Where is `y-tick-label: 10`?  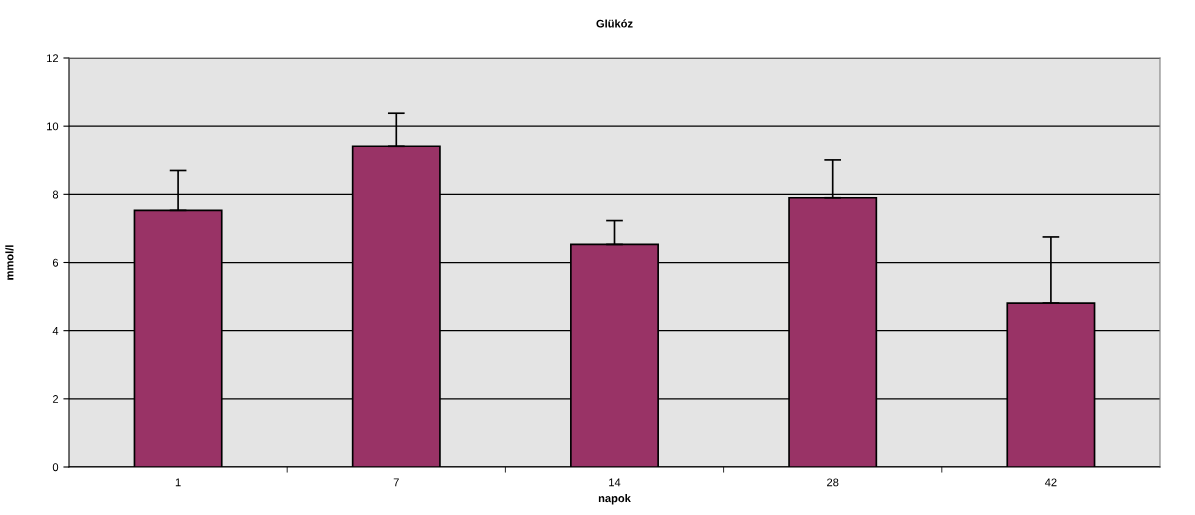
y-tick-label: 10 is located at coordinates (53, 126).